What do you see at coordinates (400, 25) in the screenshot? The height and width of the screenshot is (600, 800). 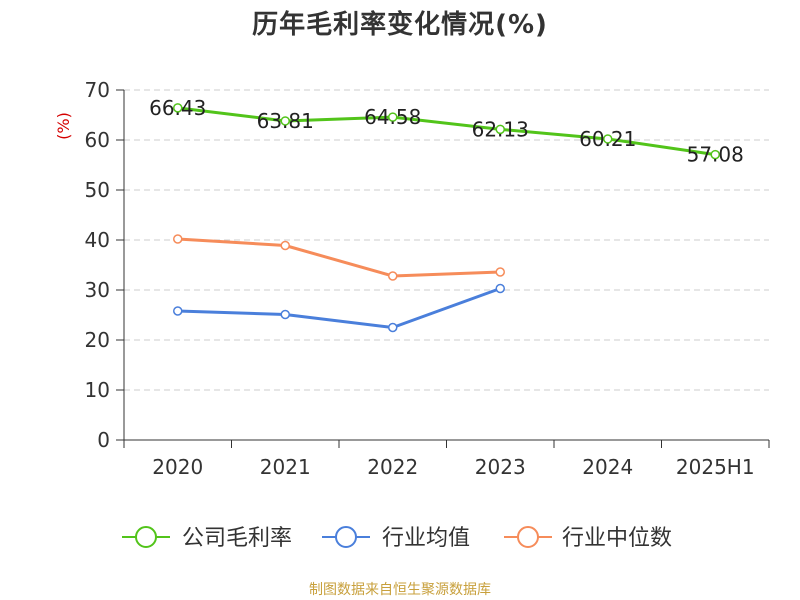 I see `chart-title: 历年毛利率变化情况(%)` at bounding box center [400, 25].